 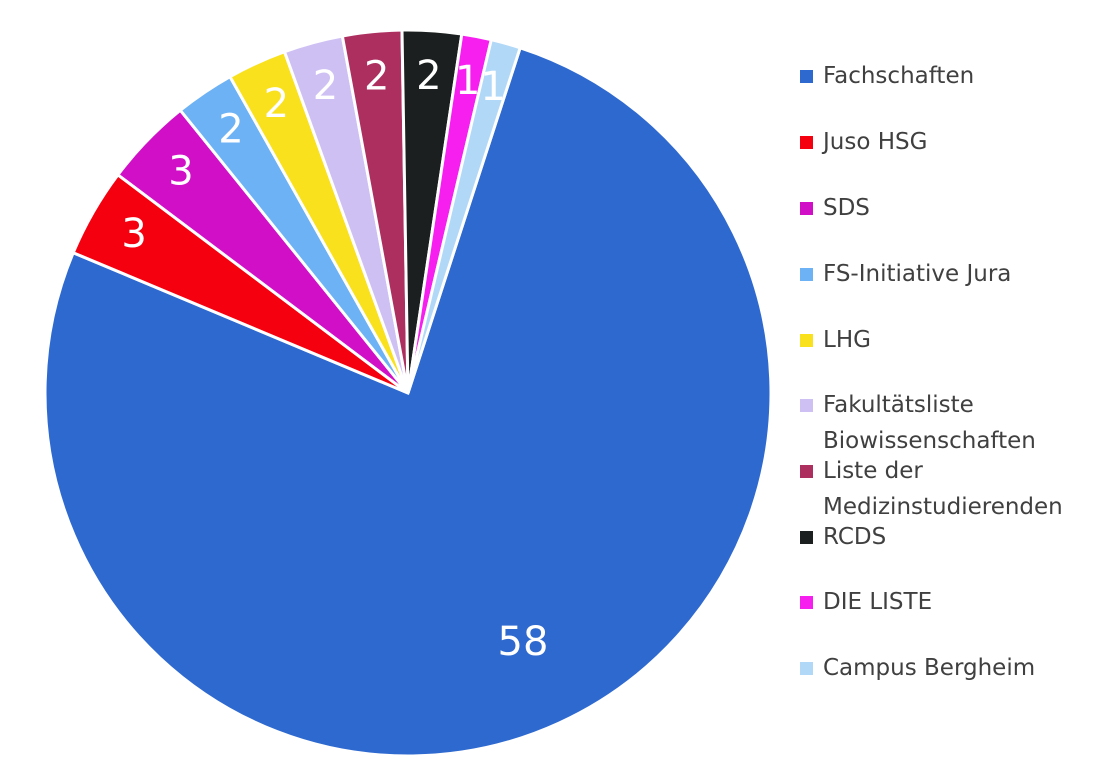 What do you see at coordinates (878, 602) in the screenshot?
I see `legend-label: DIE LISTE` at bounding box center [878, 602].